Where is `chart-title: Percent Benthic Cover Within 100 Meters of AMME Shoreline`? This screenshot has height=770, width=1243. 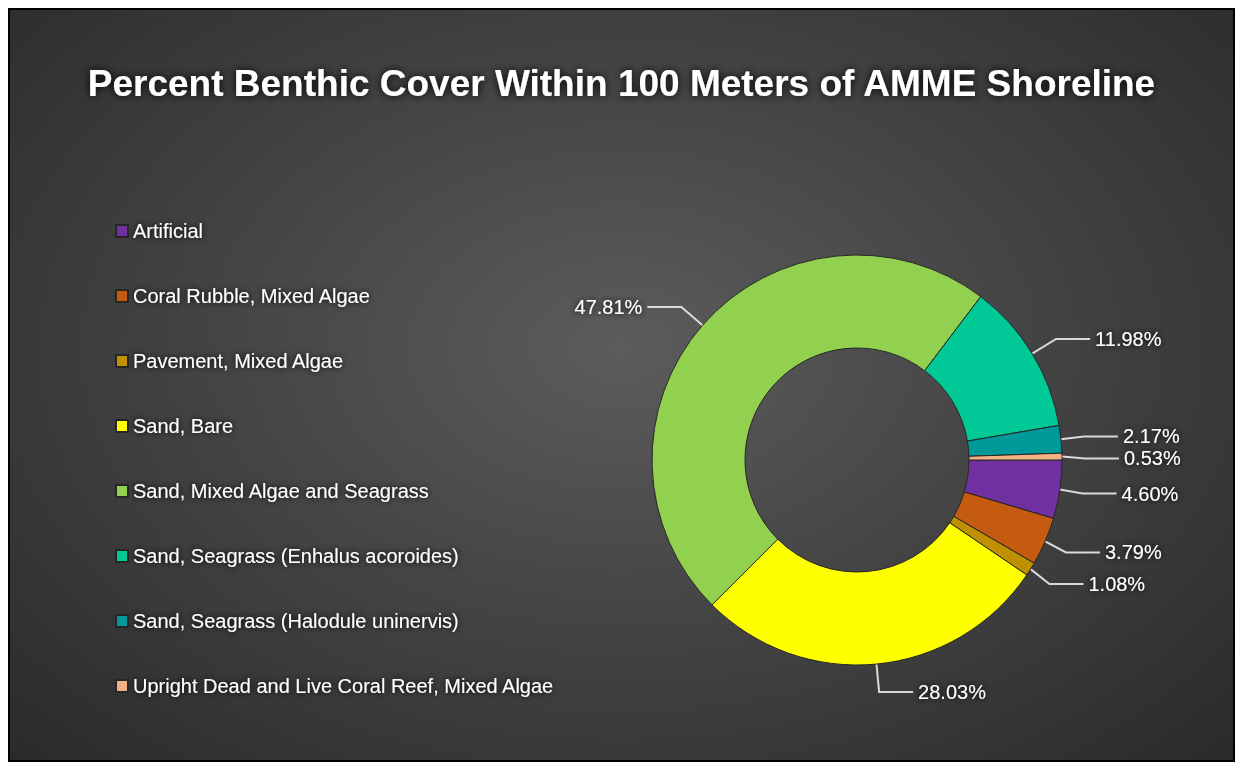 chart-title: Percent Benthic Cover Within 100 Meters of AMME Shoreline is located at coordinates (621, 83).